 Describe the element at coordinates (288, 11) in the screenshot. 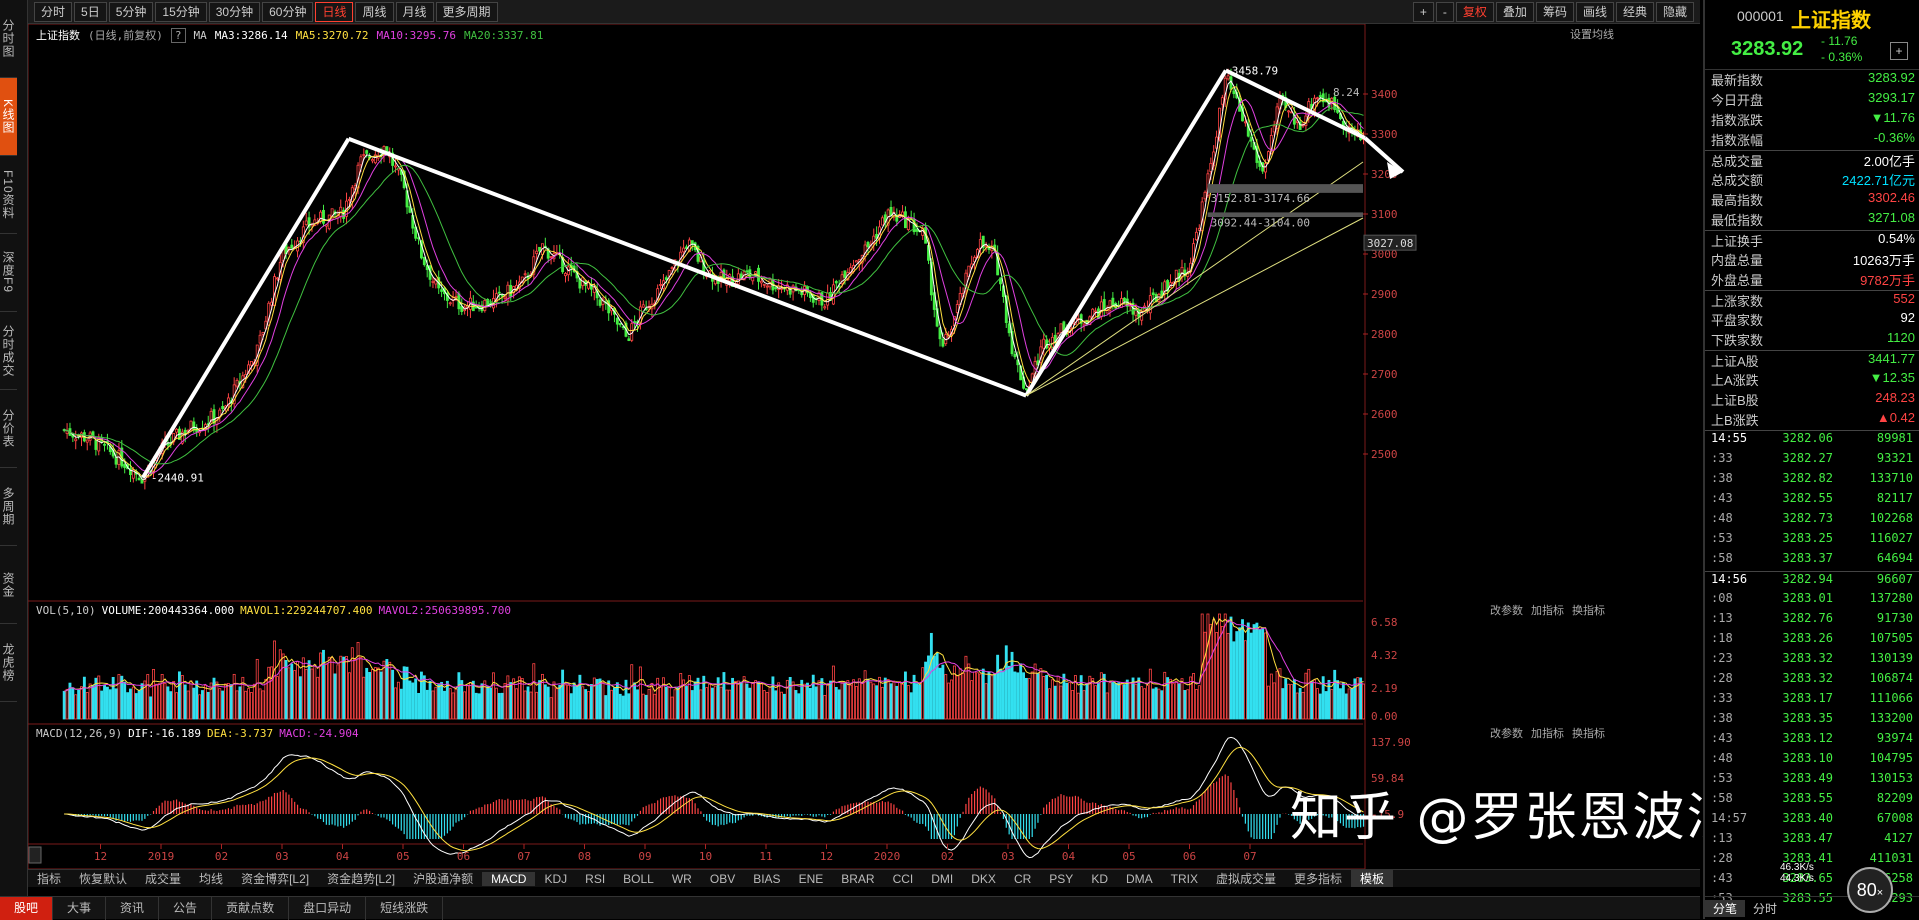

I see `period-tab-5: 60分钟` at that location.